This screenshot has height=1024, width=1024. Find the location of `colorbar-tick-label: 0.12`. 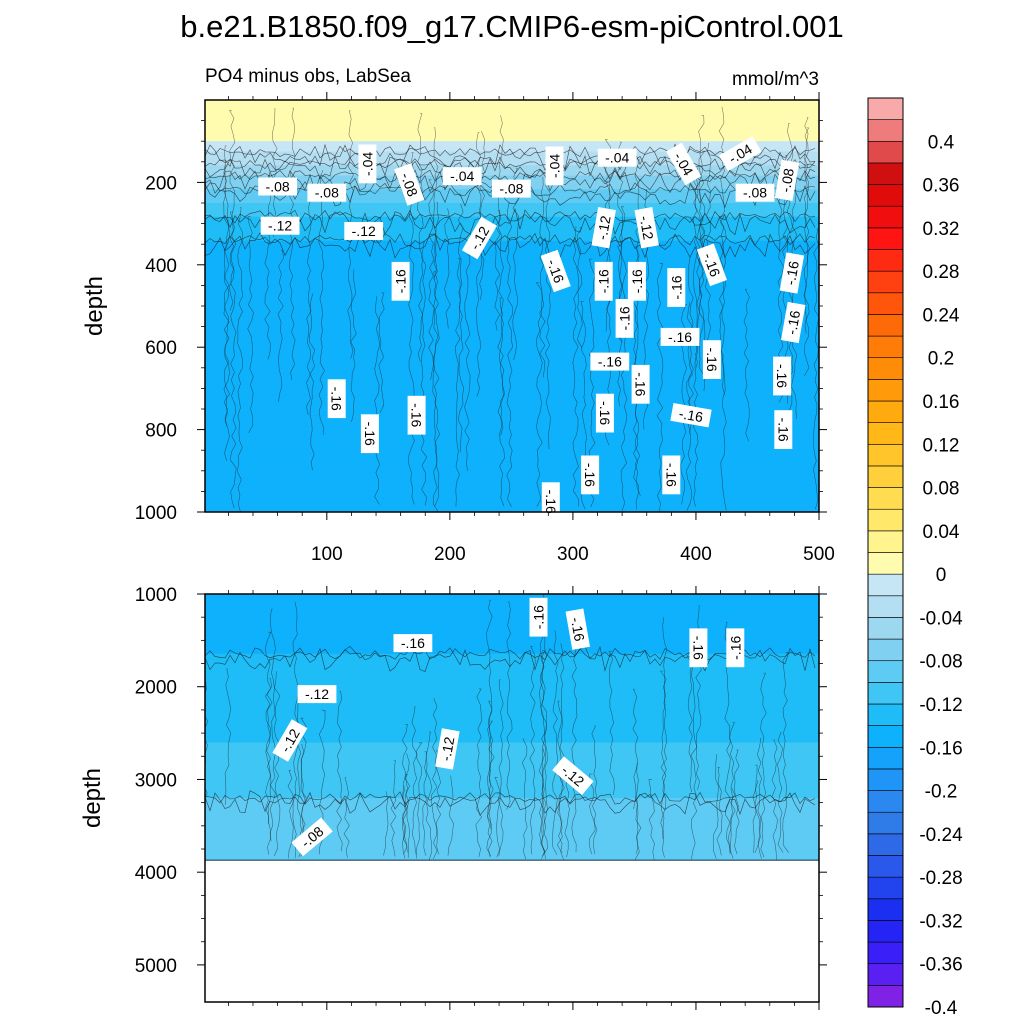

colorbar-tick-label: 0.12 is located at coordinates (941, 445).